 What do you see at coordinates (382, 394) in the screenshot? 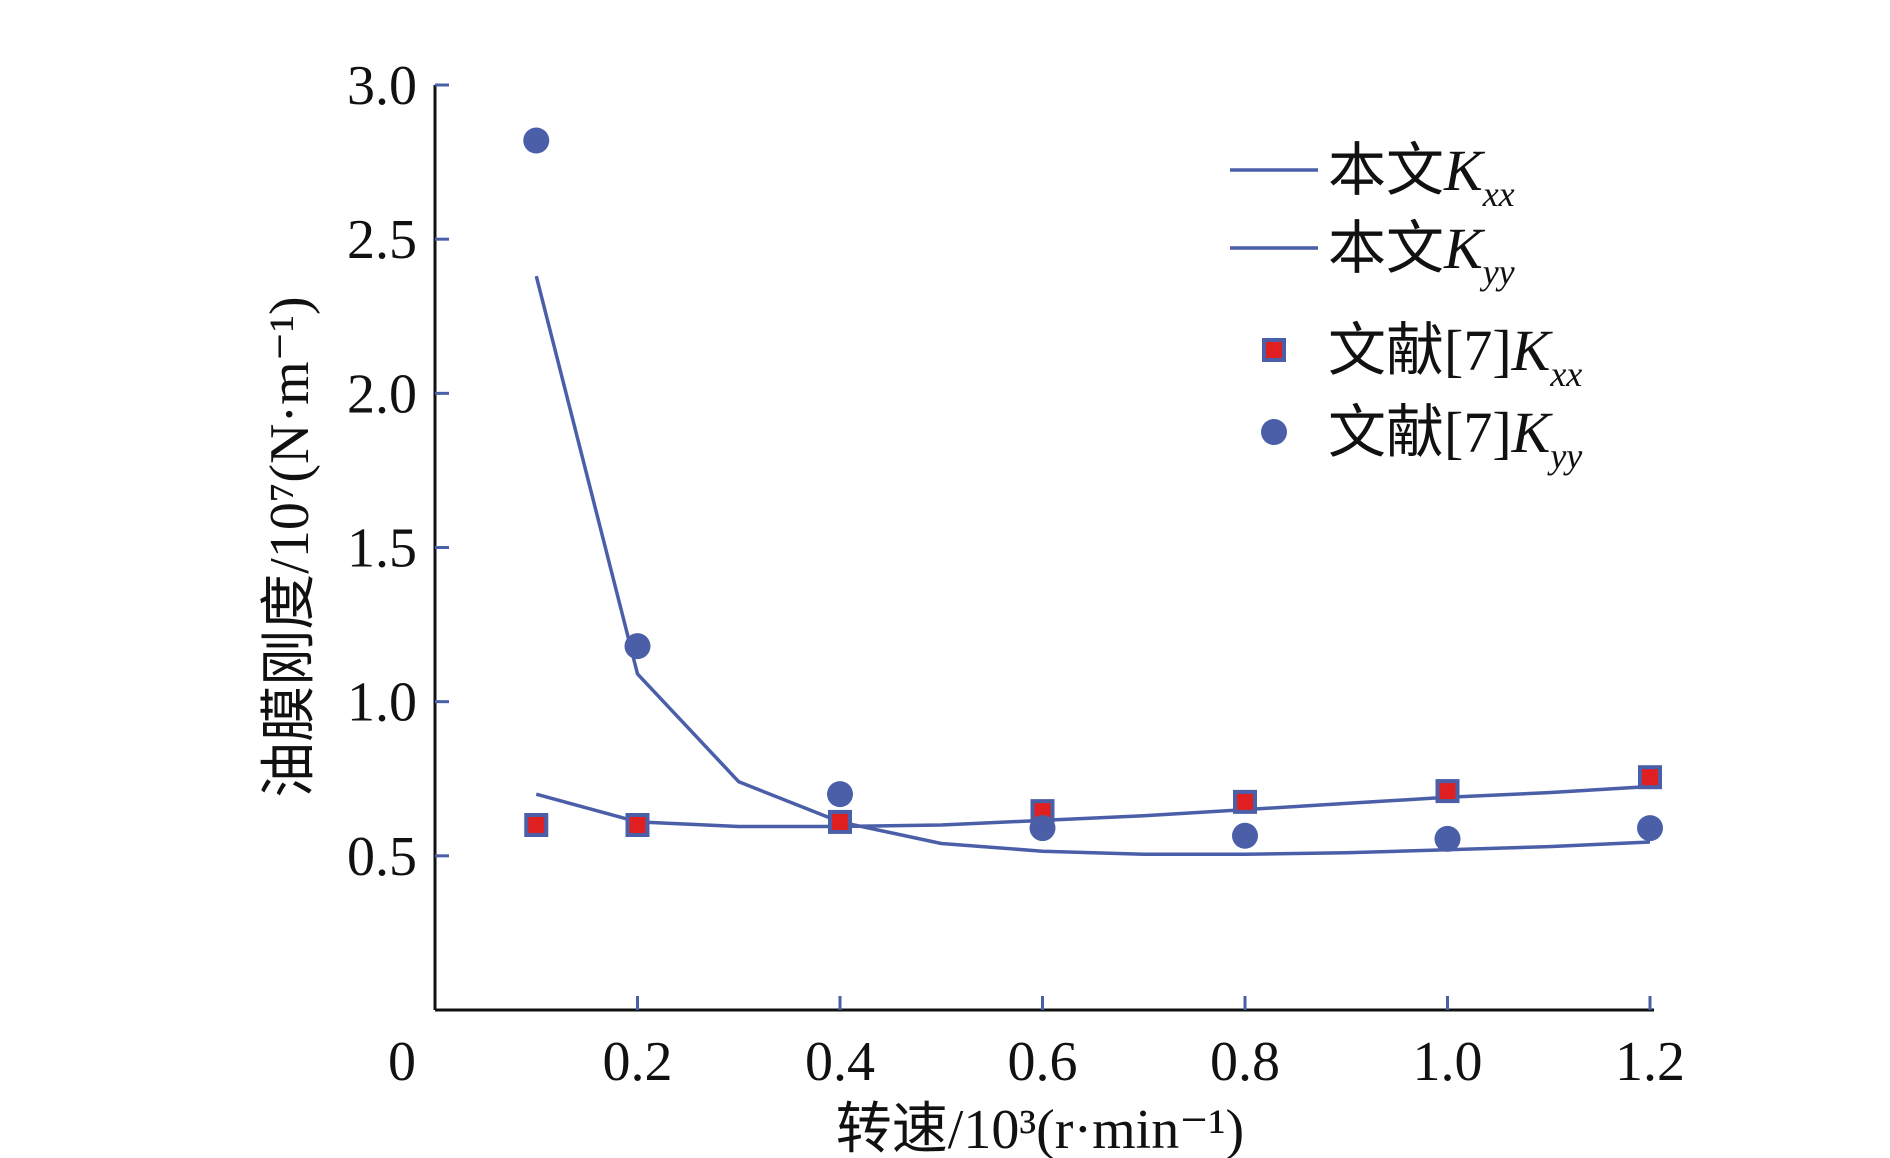
I see `y-tick-label: 2.0` at bounding box center [382, 394].